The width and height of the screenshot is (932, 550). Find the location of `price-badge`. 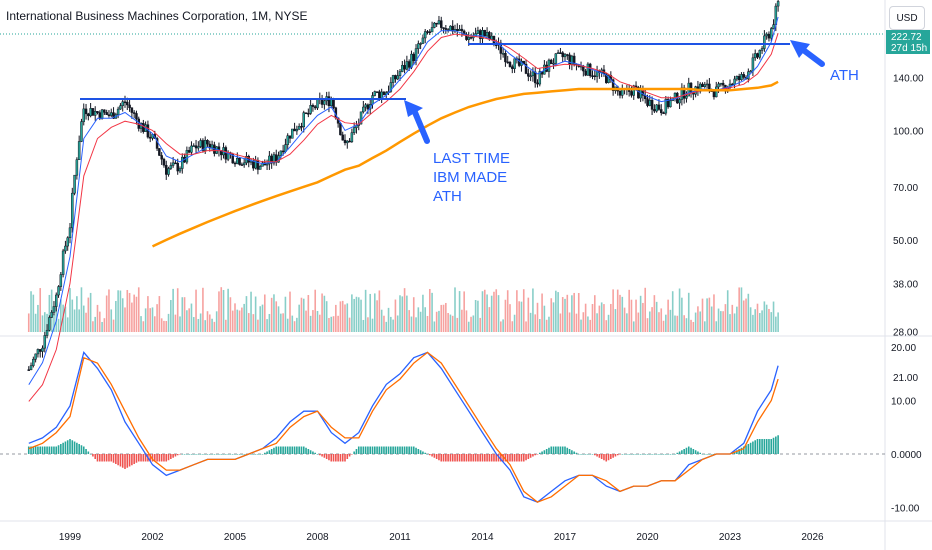

price-badge is located at coordinates (908, 42).